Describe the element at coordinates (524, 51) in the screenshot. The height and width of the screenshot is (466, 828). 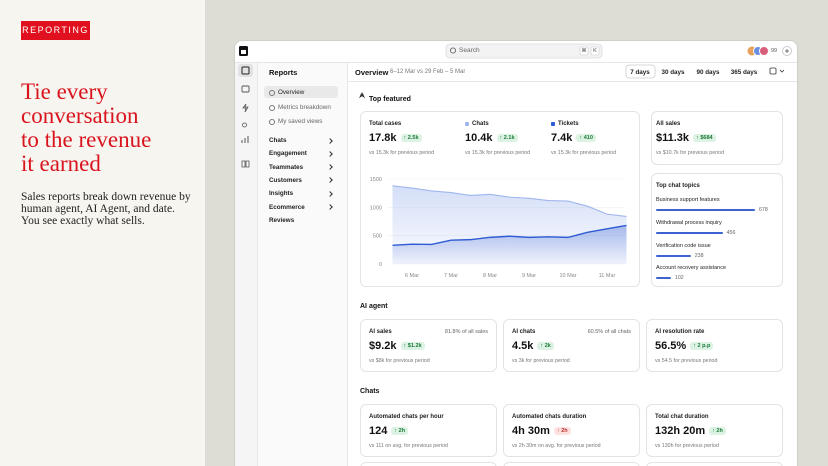
I see `search-box` at that location.